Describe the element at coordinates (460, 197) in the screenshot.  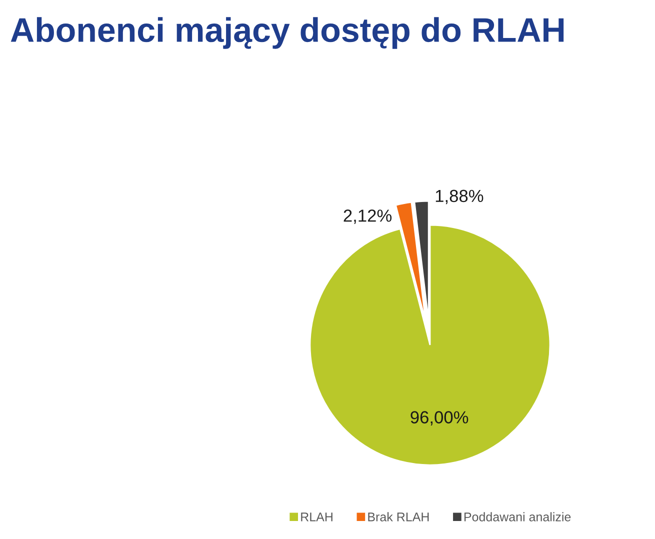
I see `data-label: 1,88%` at that location.